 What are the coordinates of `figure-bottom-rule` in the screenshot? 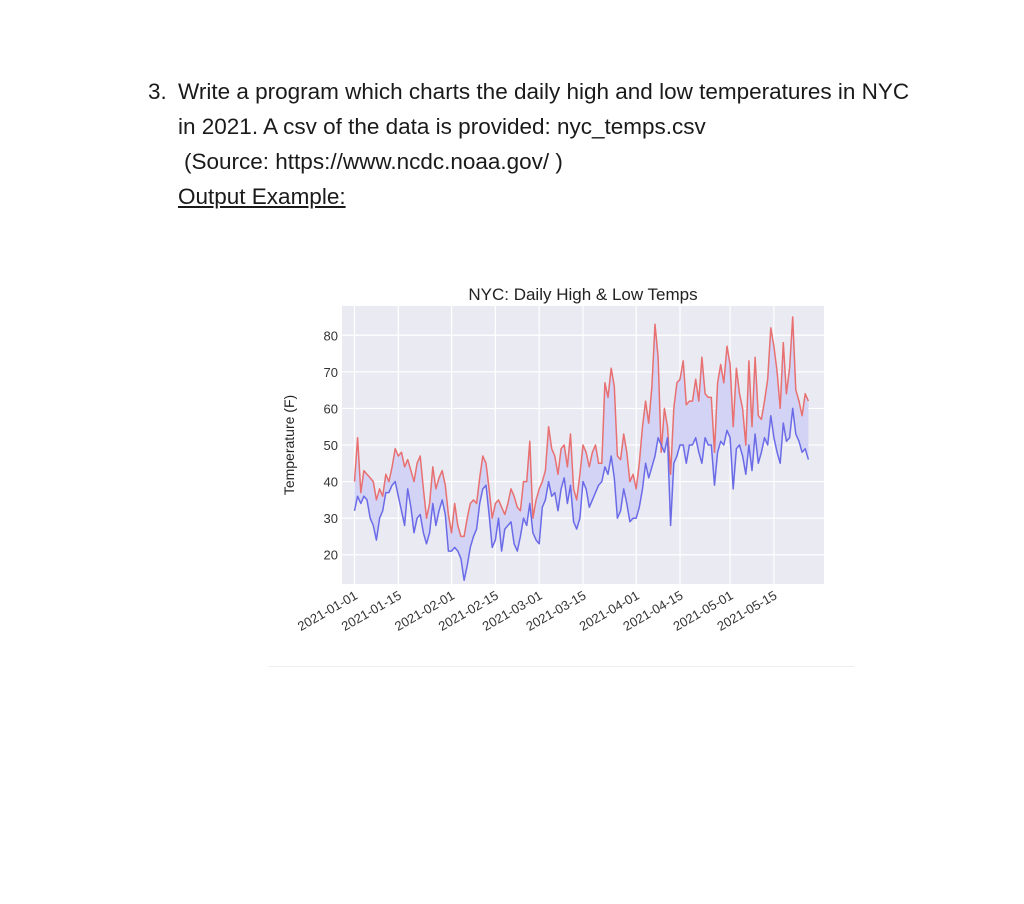 It's located at (561, 666).